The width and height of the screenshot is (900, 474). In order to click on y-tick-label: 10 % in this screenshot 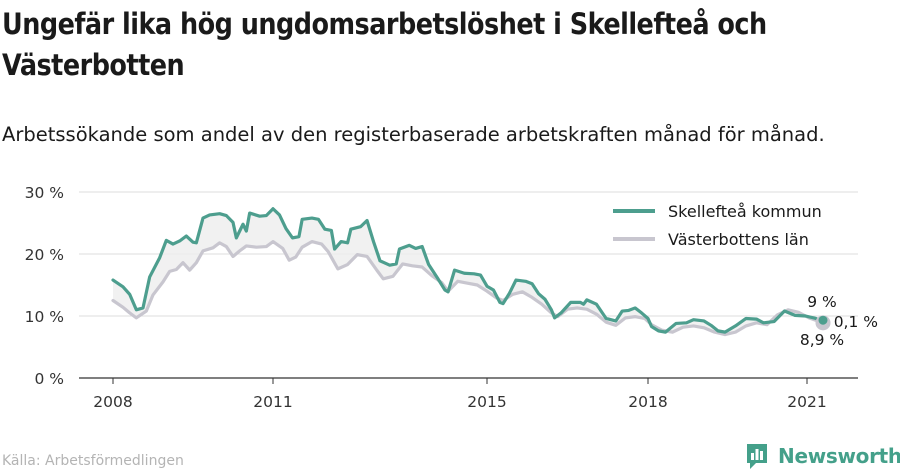, I will do `click(44, 317)`.